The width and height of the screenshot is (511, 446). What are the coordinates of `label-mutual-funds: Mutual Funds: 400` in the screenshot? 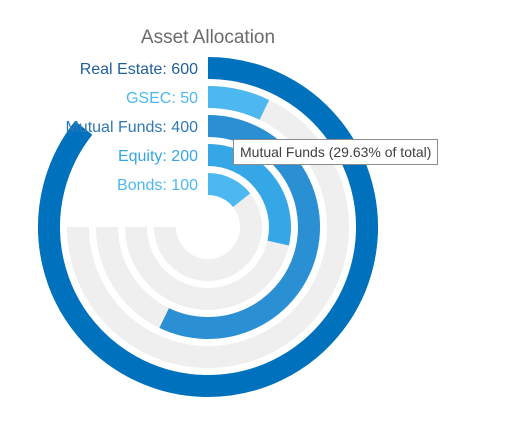 It's located at (131, 127).